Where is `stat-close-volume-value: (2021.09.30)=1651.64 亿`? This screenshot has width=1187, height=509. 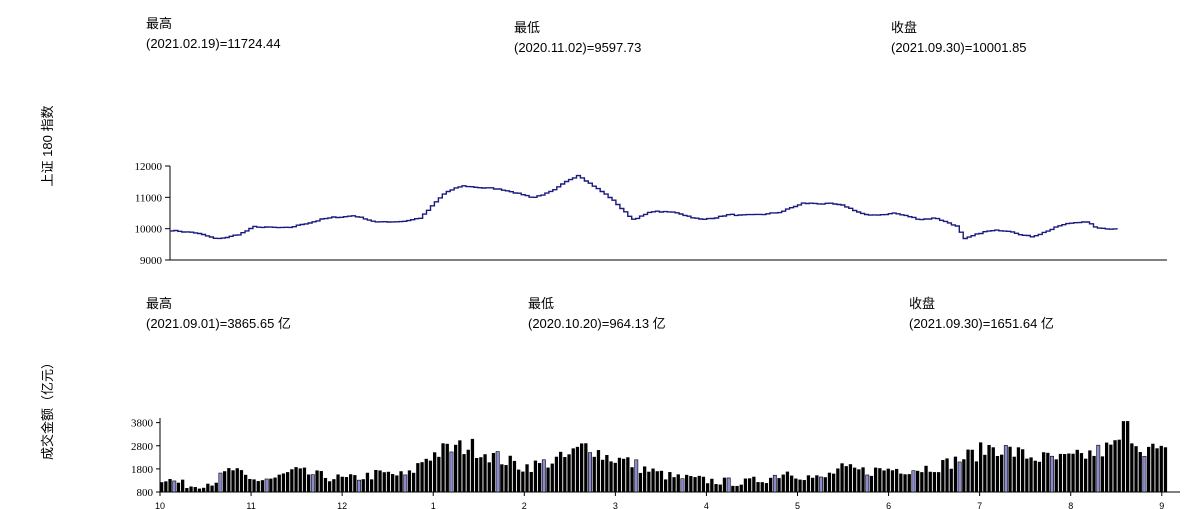
stat-close-volume-value: (2021.09.30)=1651.64 亿 is located at coordinates (981, 323).